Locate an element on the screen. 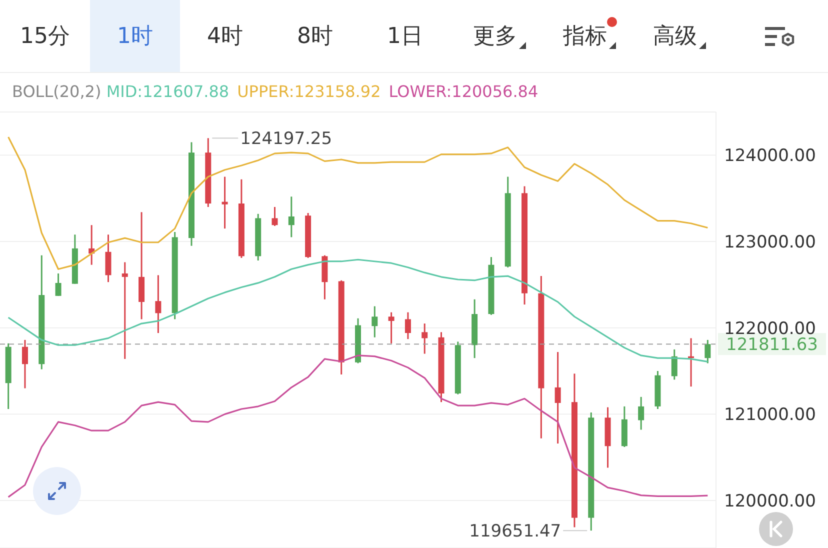  text: 1时 is located at coordinates (135, 37).